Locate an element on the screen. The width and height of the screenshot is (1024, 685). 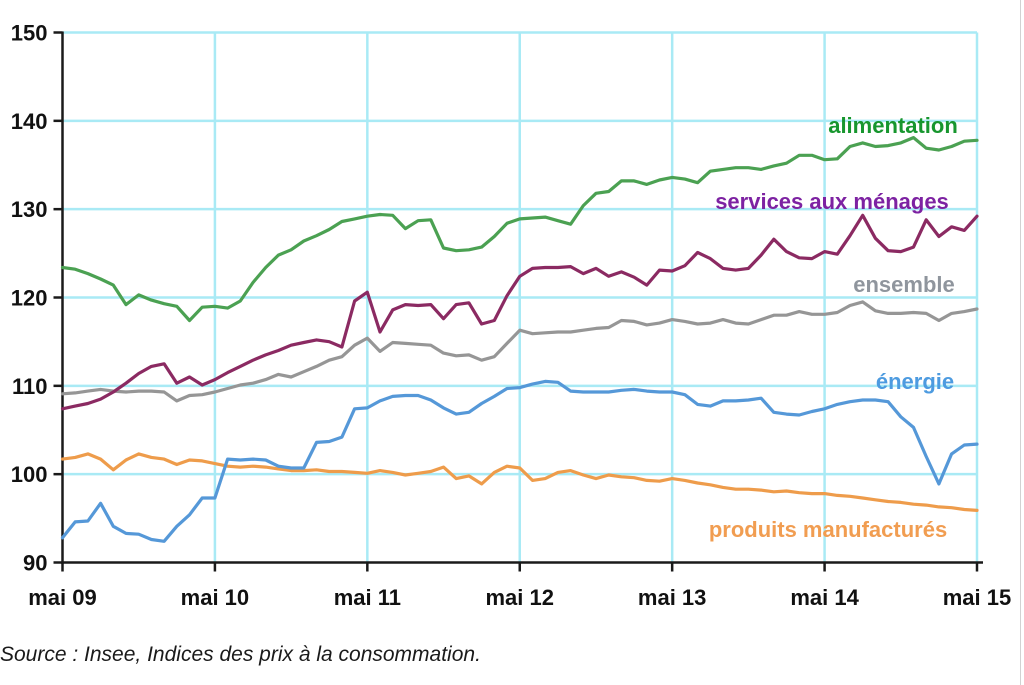
series-label-services: services aux ménages is located at coordinates (832, 201).